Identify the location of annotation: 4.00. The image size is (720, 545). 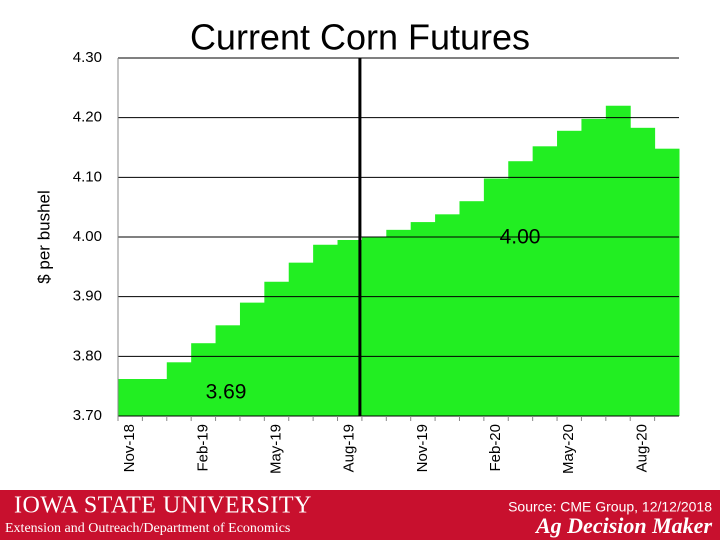
(520, 237).